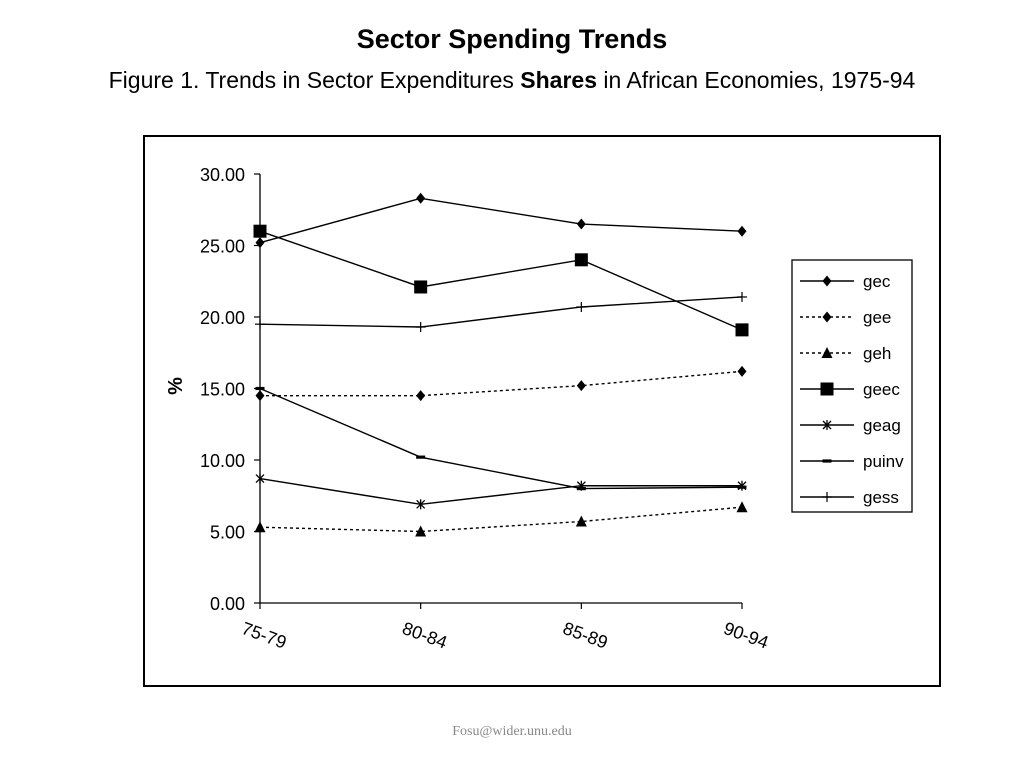  I want to click on series-line-geag, so click(500, 491).